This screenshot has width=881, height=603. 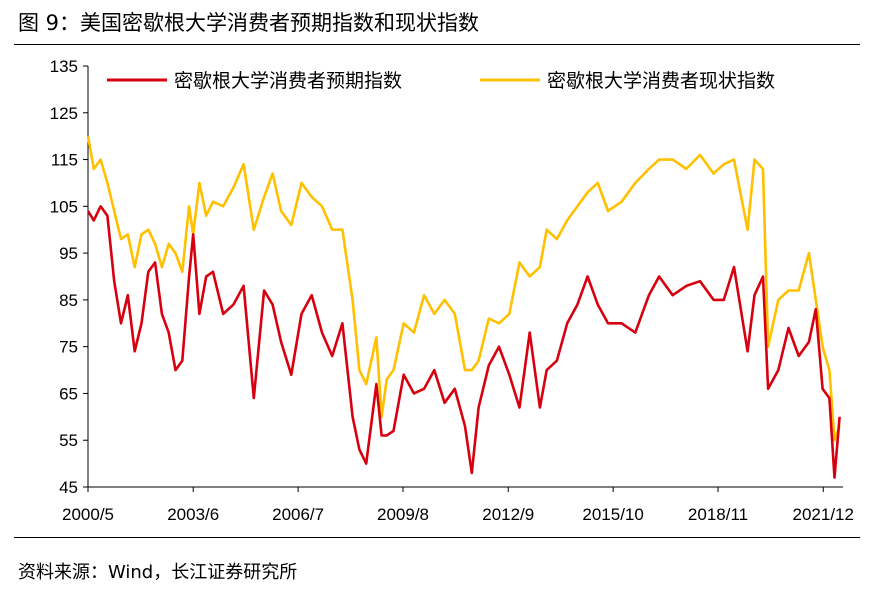 What do you see at coordinates (64, 113) in the screenshot?
I see `y-tick-label: 125` at bounding box center [64, 113].